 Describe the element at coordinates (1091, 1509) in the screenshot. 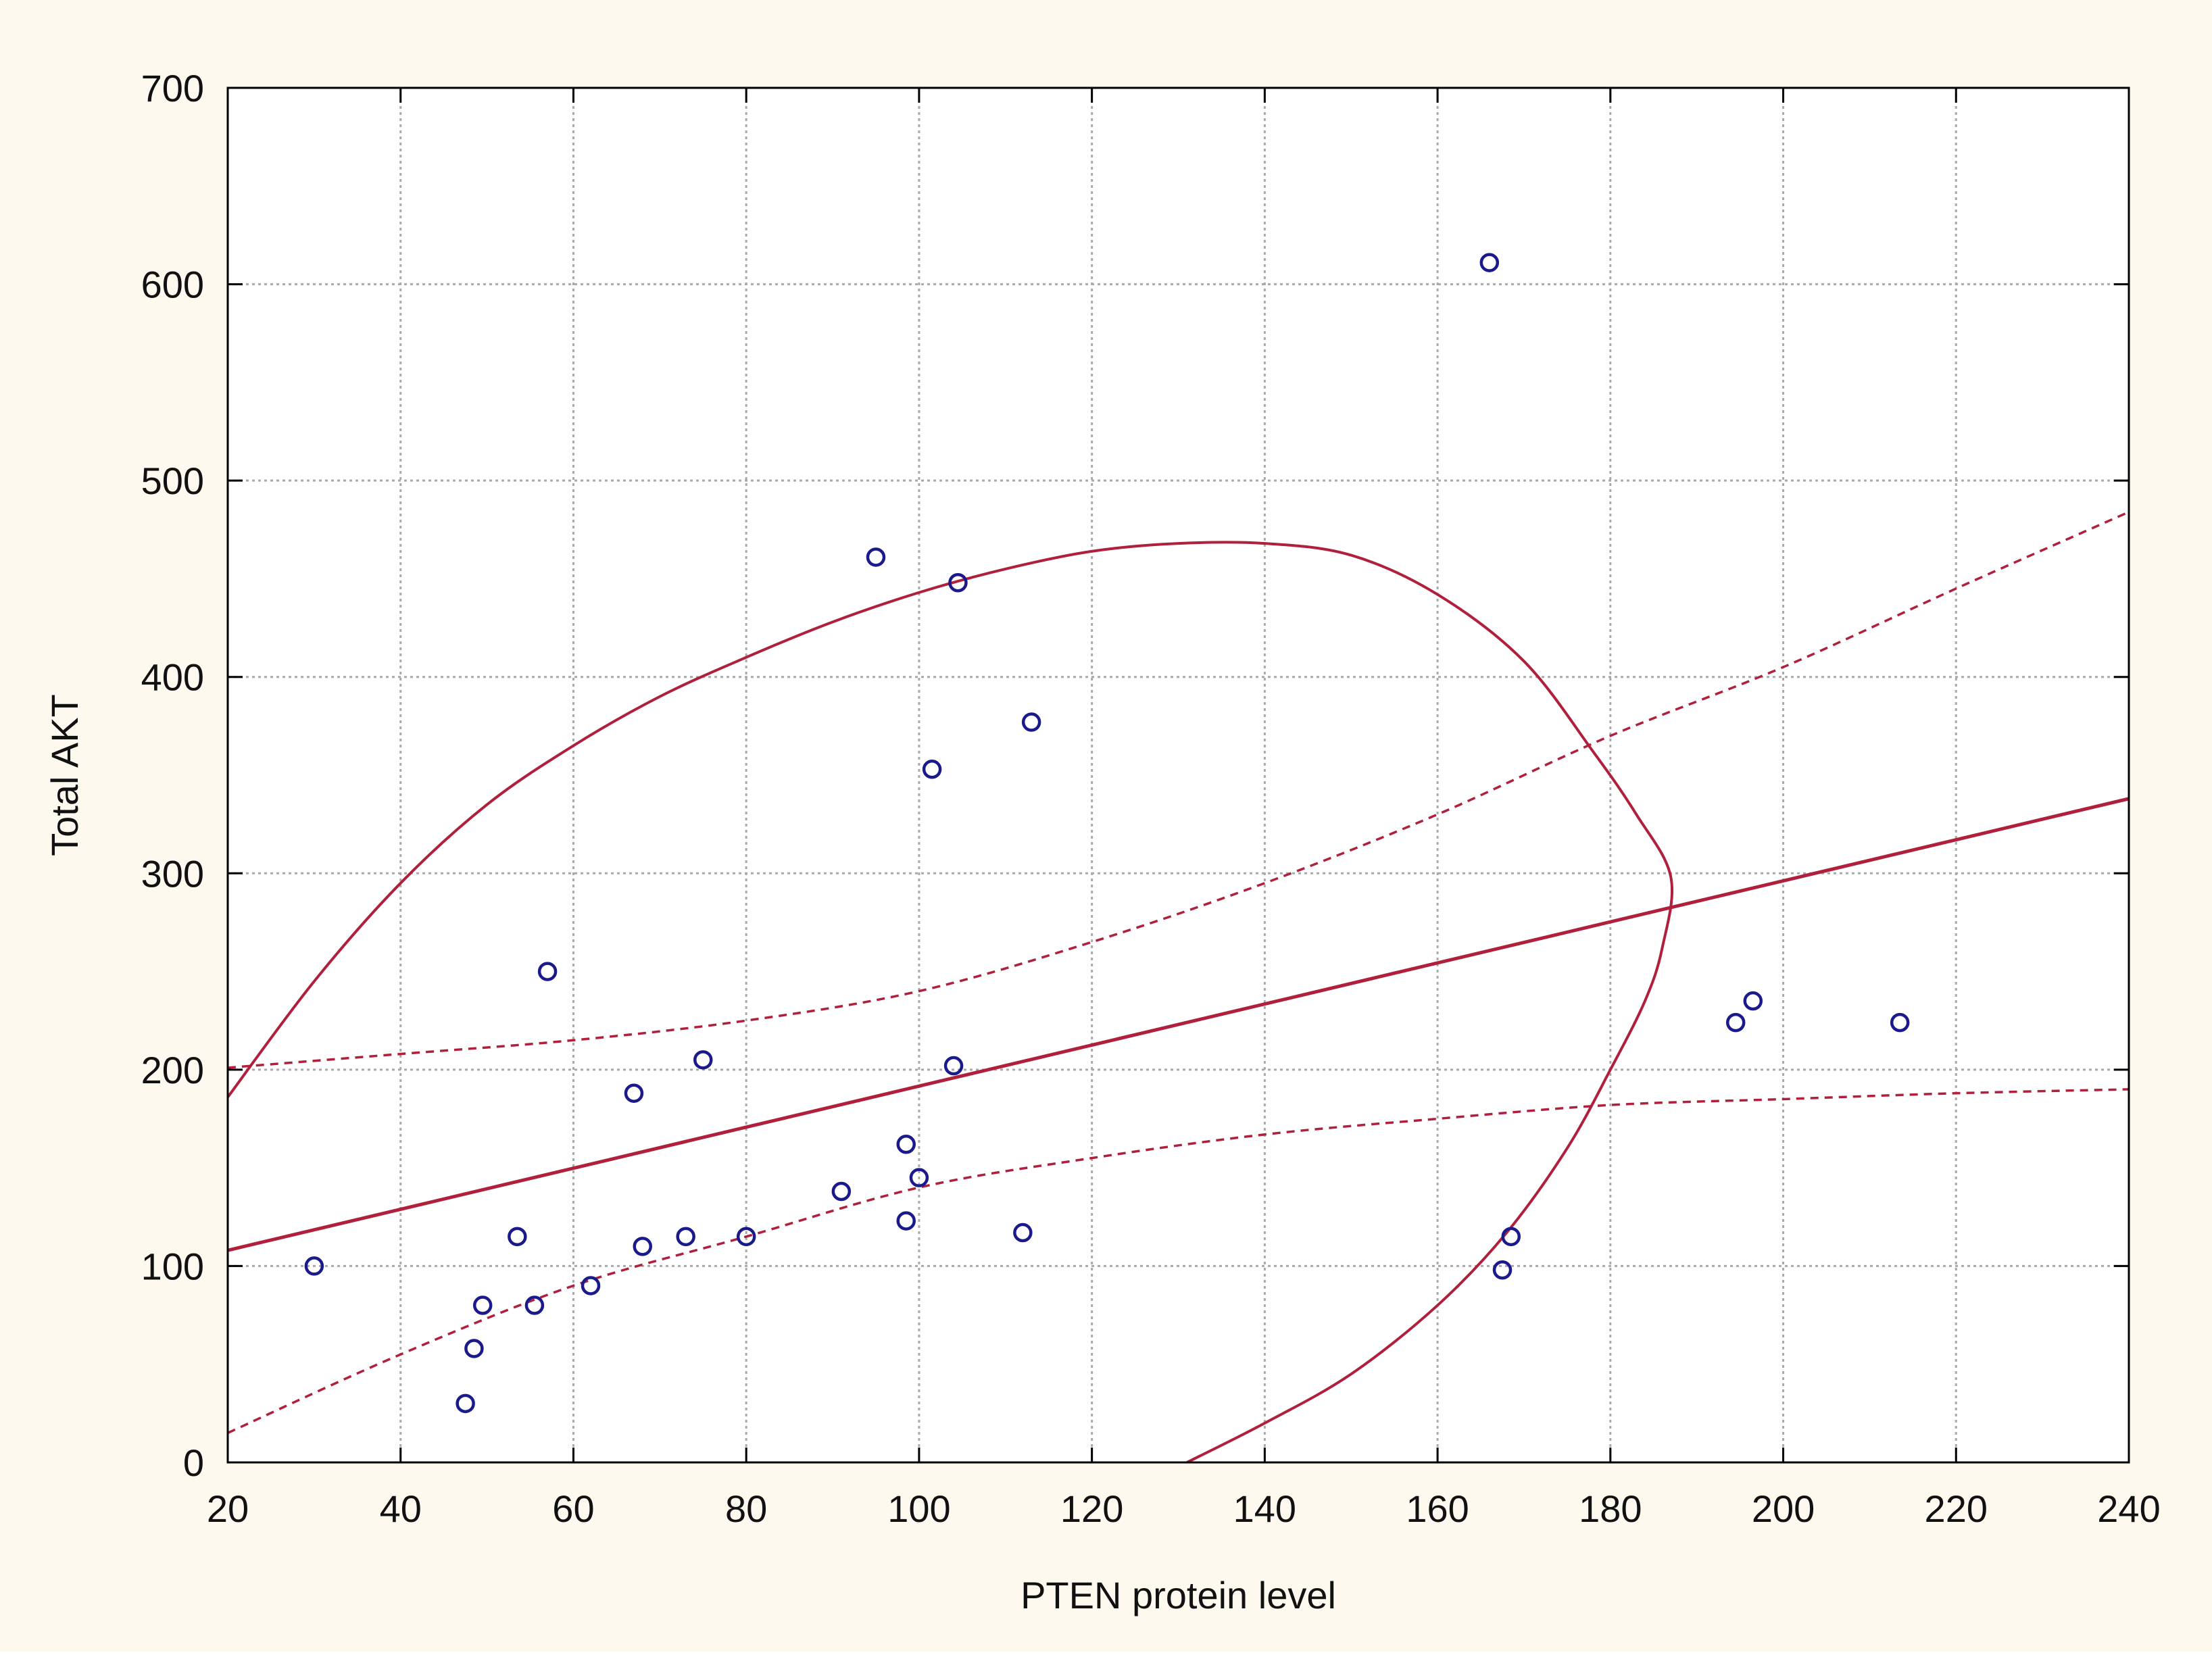

I see `x-tick-label: 120` at that location.